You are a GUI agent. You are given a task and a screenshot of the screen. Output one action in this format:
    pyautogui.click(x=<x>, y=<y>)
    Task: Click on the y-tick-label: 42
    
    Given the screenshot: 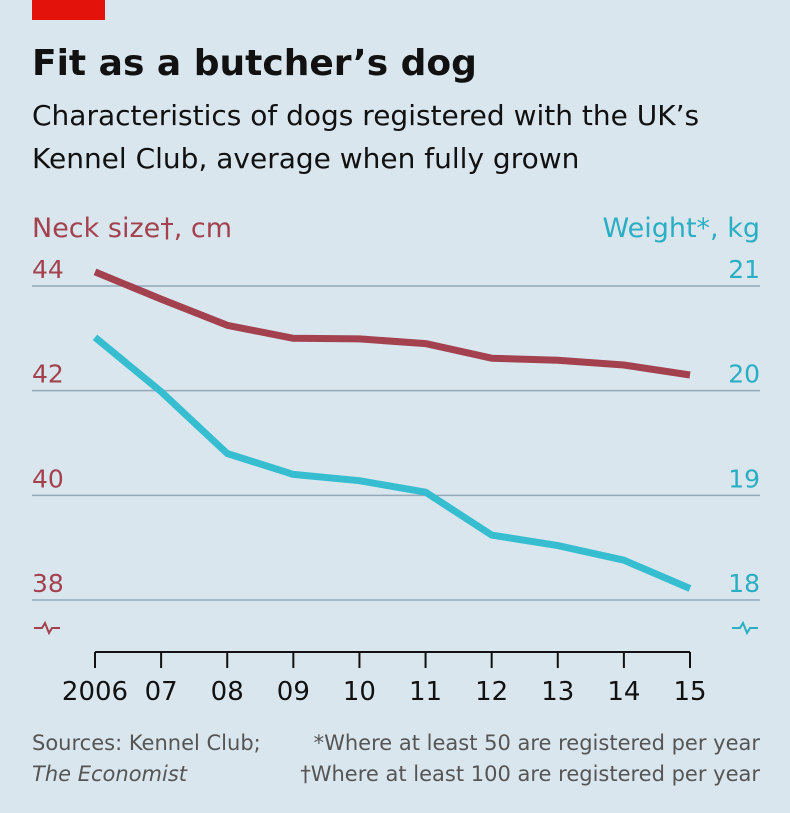 What is the action you would take?
    pyautogui.click(x=48, y=374)
    